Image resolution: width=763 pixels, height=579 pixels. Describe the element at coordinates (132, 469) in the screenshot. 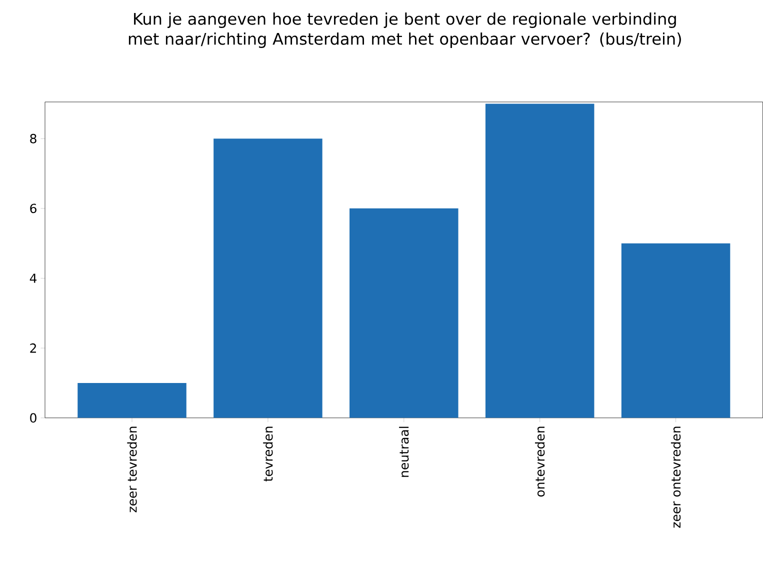

I see `x-tick-label: zeer tevreden` at that location.